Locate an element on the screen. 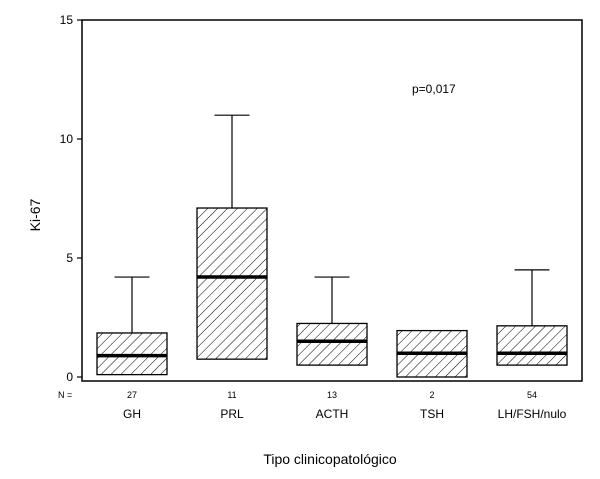  box-prl is located at coordinates (232, 237).